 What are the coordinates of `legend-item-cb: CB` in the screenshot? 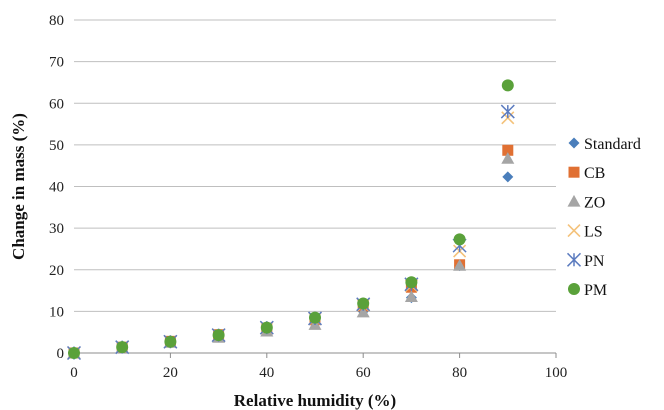 It's located at (586, 173).